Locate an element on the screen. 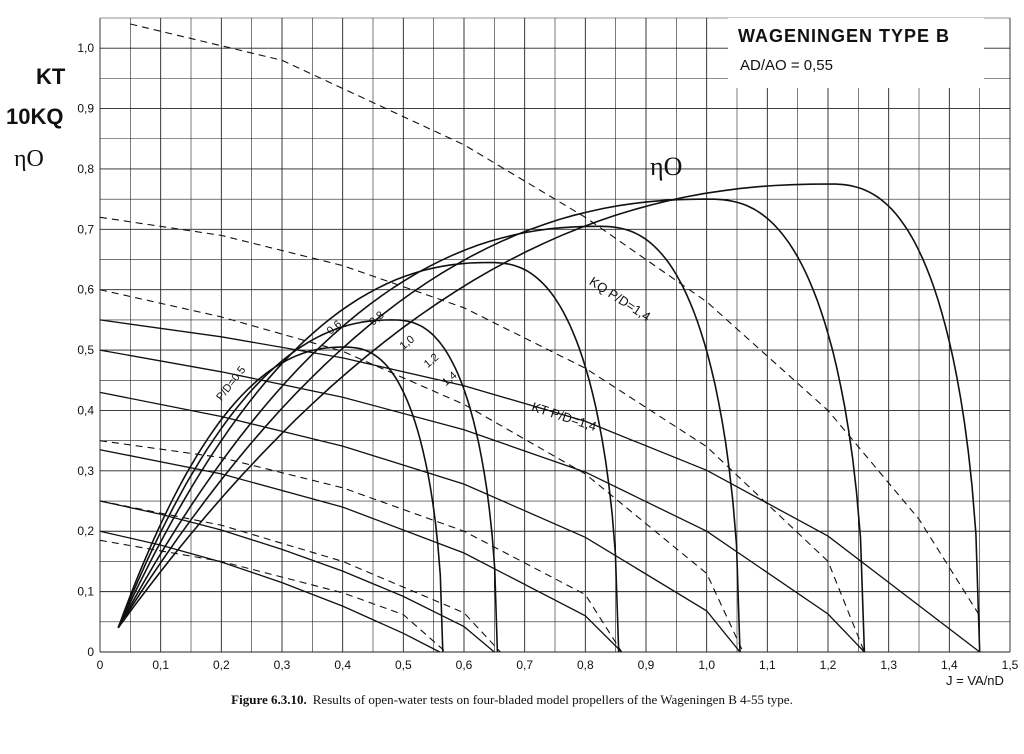 Image resolution: width=1024 pixels, height=754 pixels. x-tick-label: 0,2 is located at coordinates (221, 665).